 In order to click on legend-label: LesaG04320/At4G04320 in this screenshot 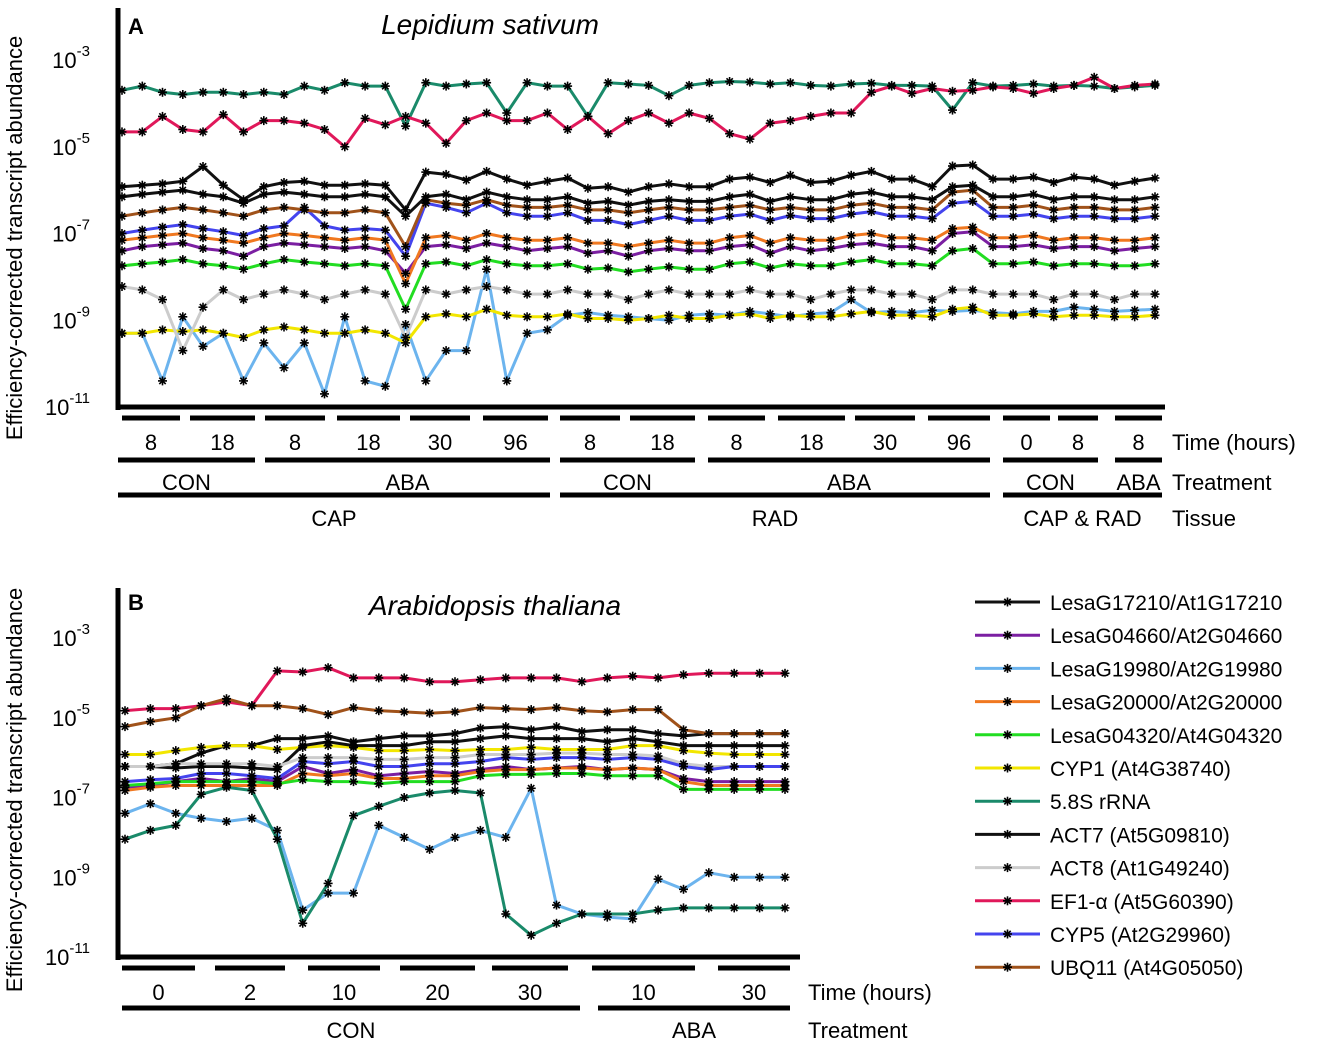, I will do `click(1166, 736)`.